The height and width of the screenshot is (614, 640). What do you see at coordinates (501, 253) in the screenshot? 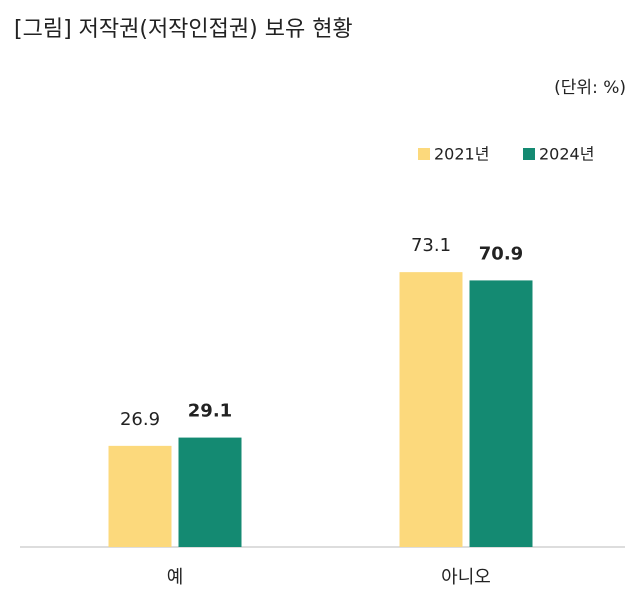
I see `data-label: 70.9` at bounding box center [501, 253].